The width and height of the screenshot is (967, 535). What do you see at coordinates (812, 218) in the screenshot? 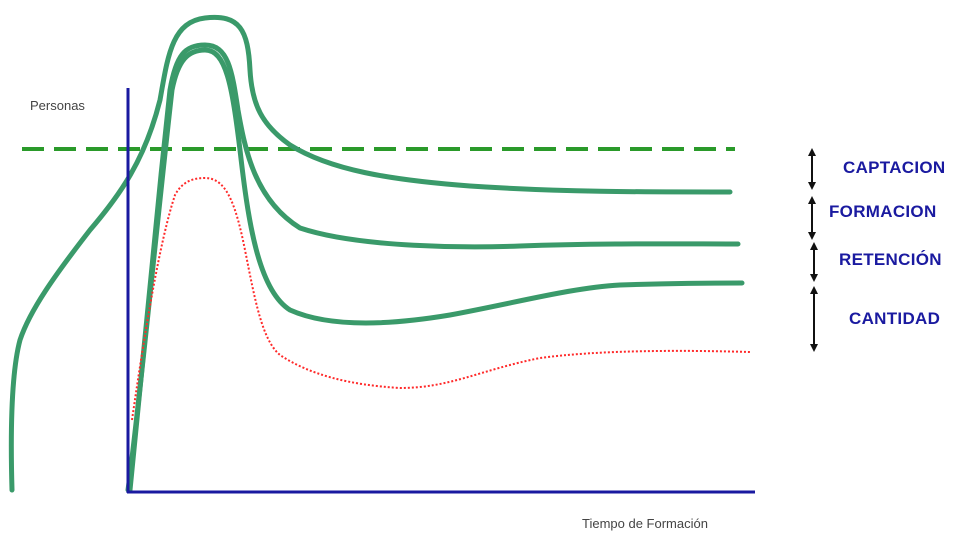
I see `formacion-bracket` at bounding box center [812, 218].